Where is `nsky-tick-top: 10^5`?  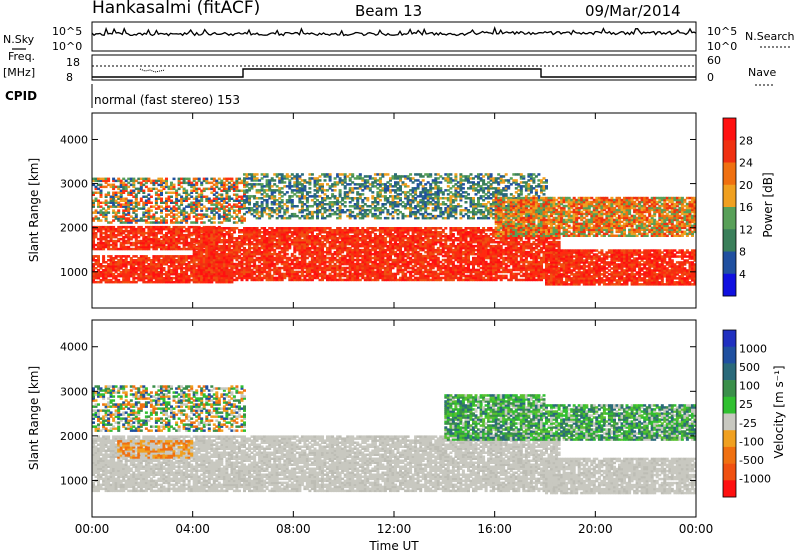
nsky-tick-top: 10^5 is located at coordinates (67, 31).